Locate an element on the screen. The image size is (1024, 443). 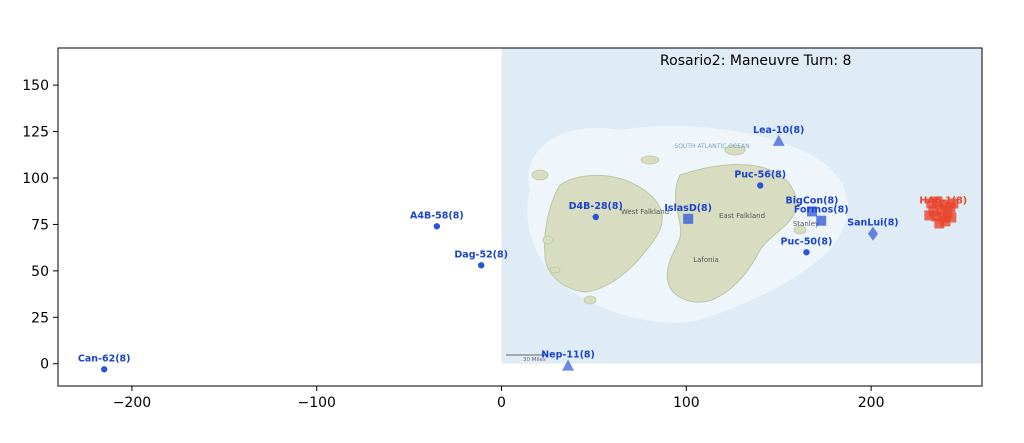
unit-label: Puc-50(8) is located at coordinates (807, 241).